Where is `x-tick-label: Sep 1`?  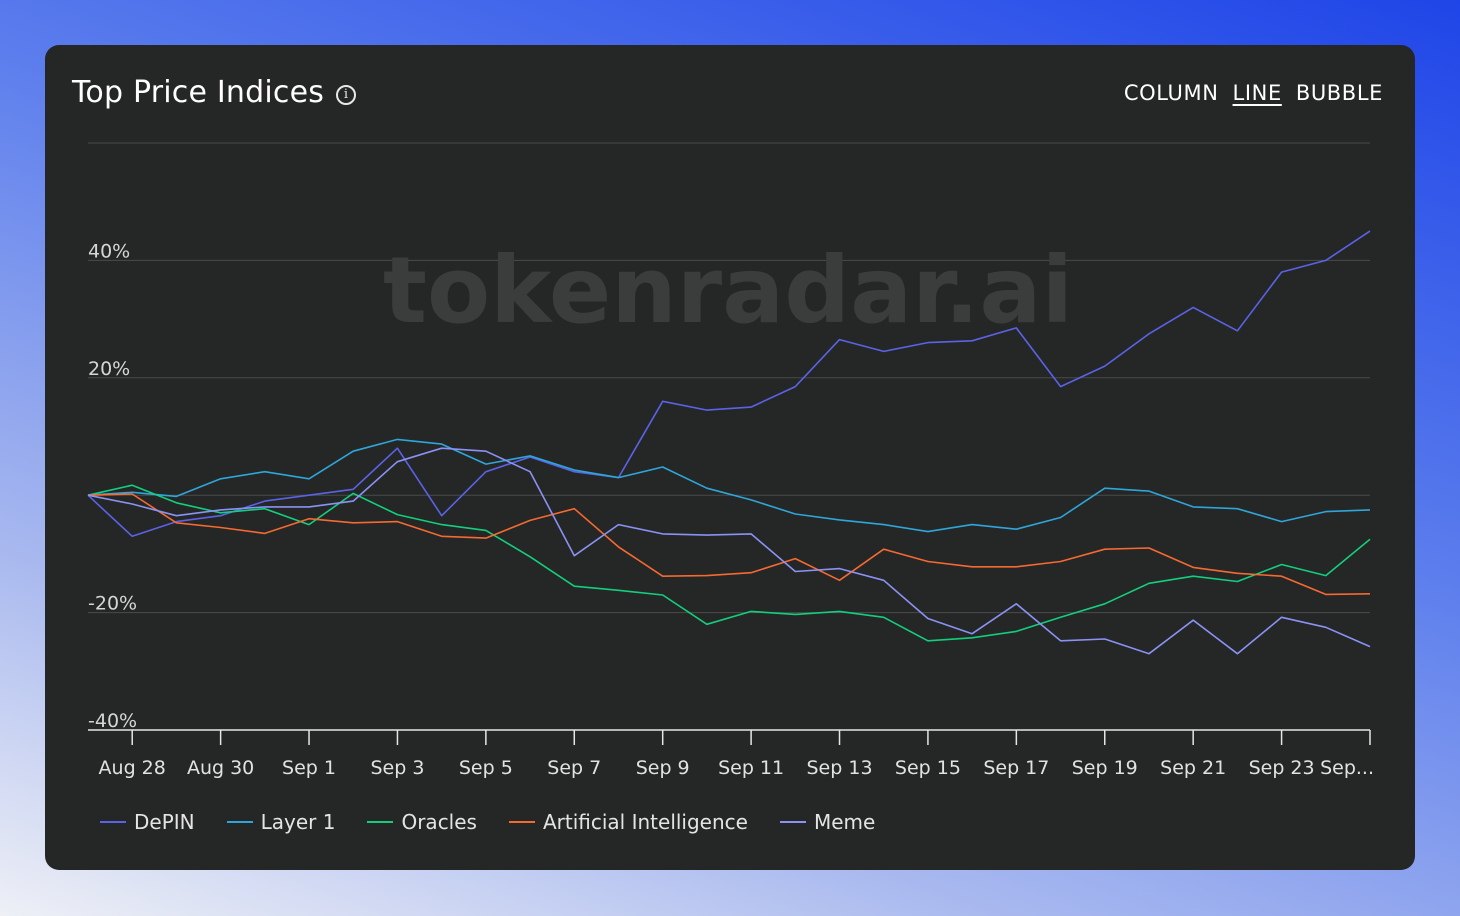
x-tick-label: Sep 1 is located at coordinates (309, 768).